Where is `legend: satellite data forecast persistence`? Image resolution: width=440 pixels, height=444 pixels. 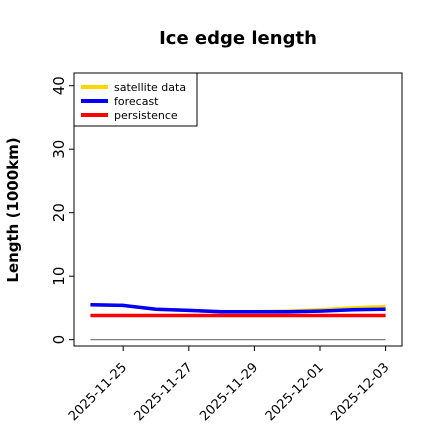
legend: satellite data forecast persistence is located at coordinates (135, 99).